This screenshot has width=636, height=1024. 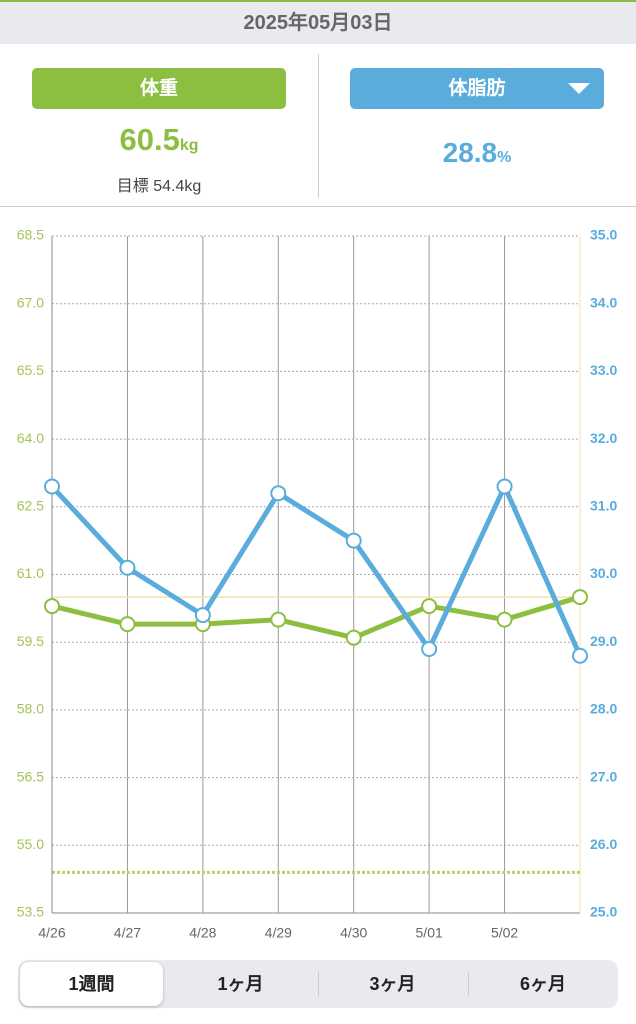 What do you see at coordinates (169, 186) in the screenshot?
I see `value: 54.4` at bounding box center [169, 186].